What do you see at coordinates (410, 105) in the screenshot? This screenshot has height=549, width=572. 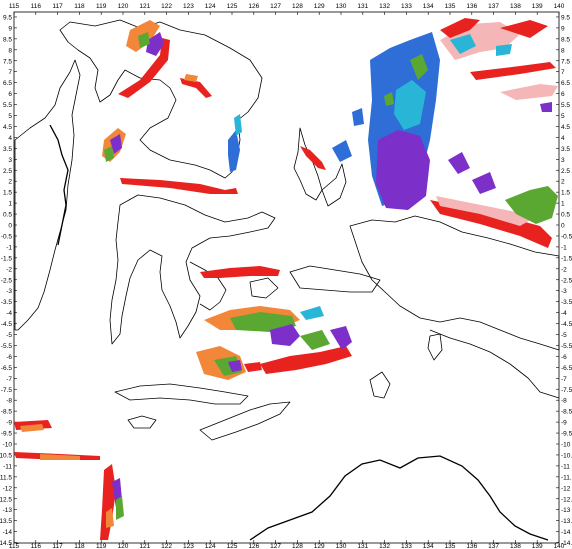 I see `patch-birdshead-cyan` at bounding box center [410, 105].